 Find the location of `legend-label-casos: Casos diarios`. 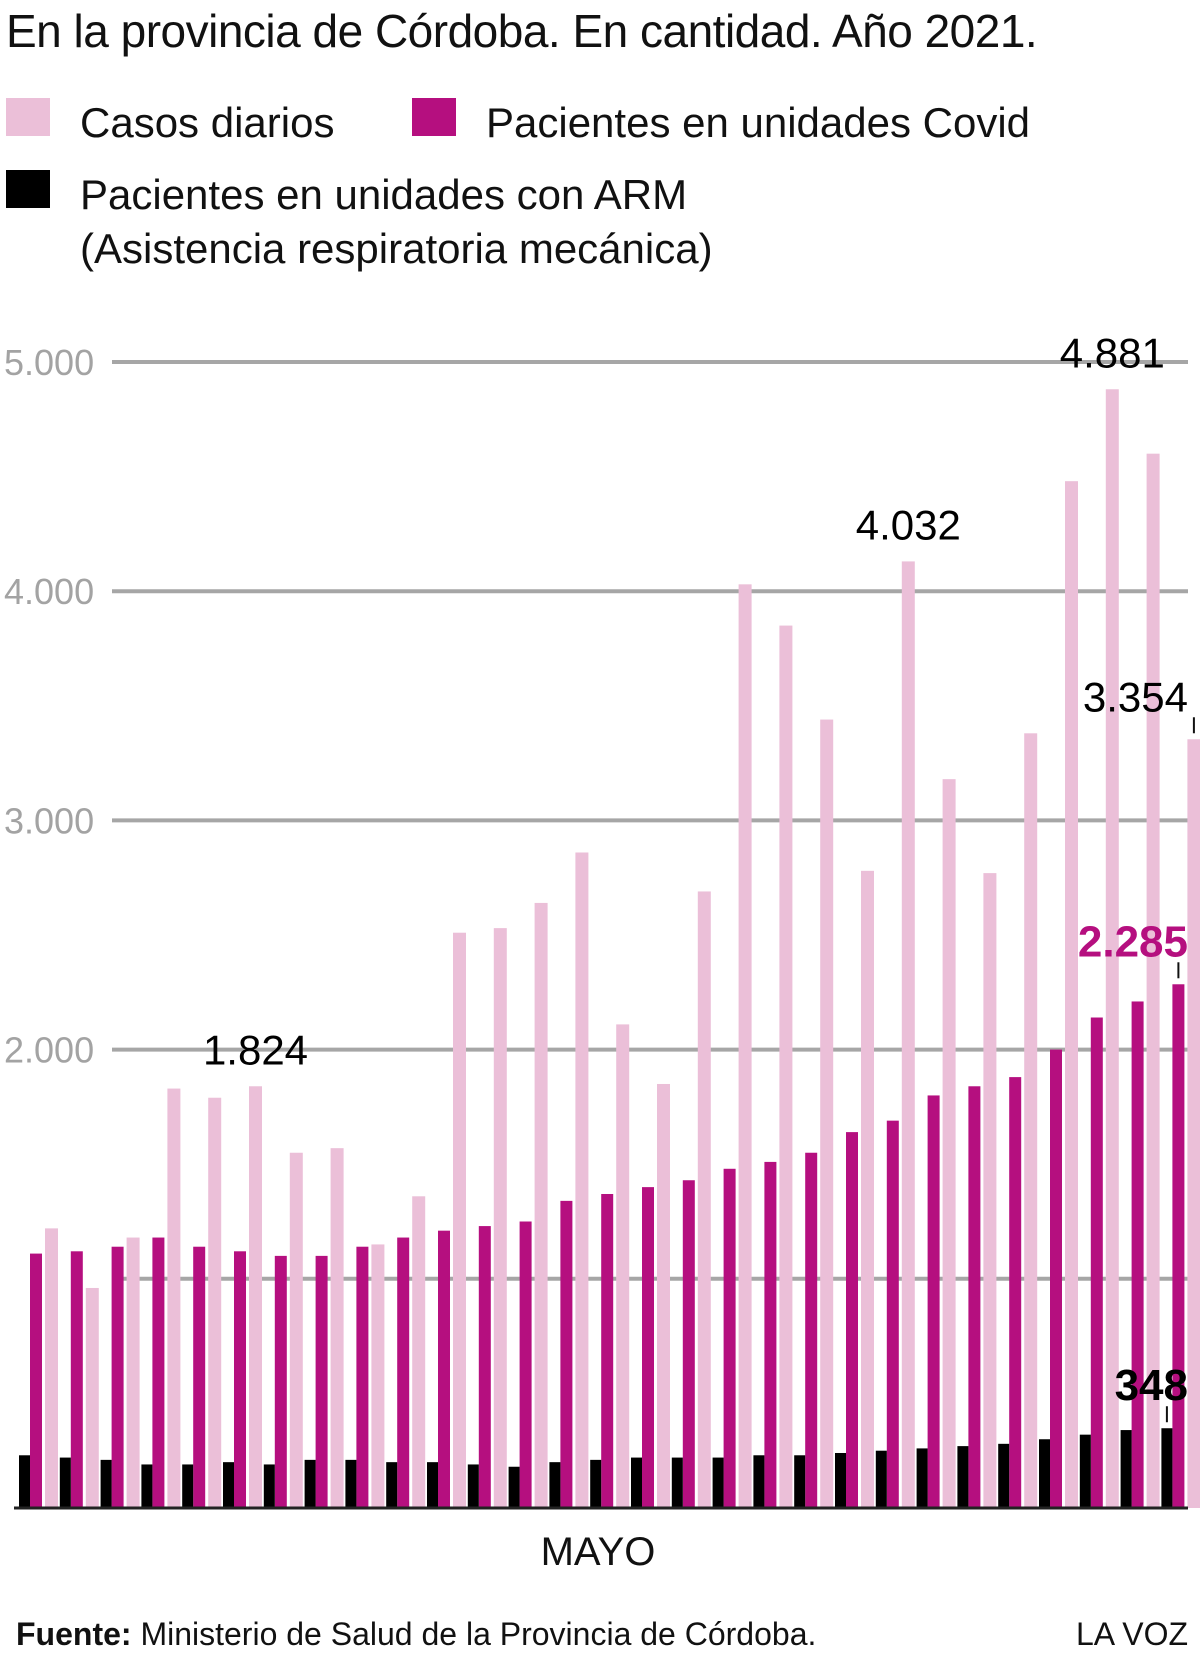

legend-label-casos: Casos diarios is located at coordinates (207, 122).